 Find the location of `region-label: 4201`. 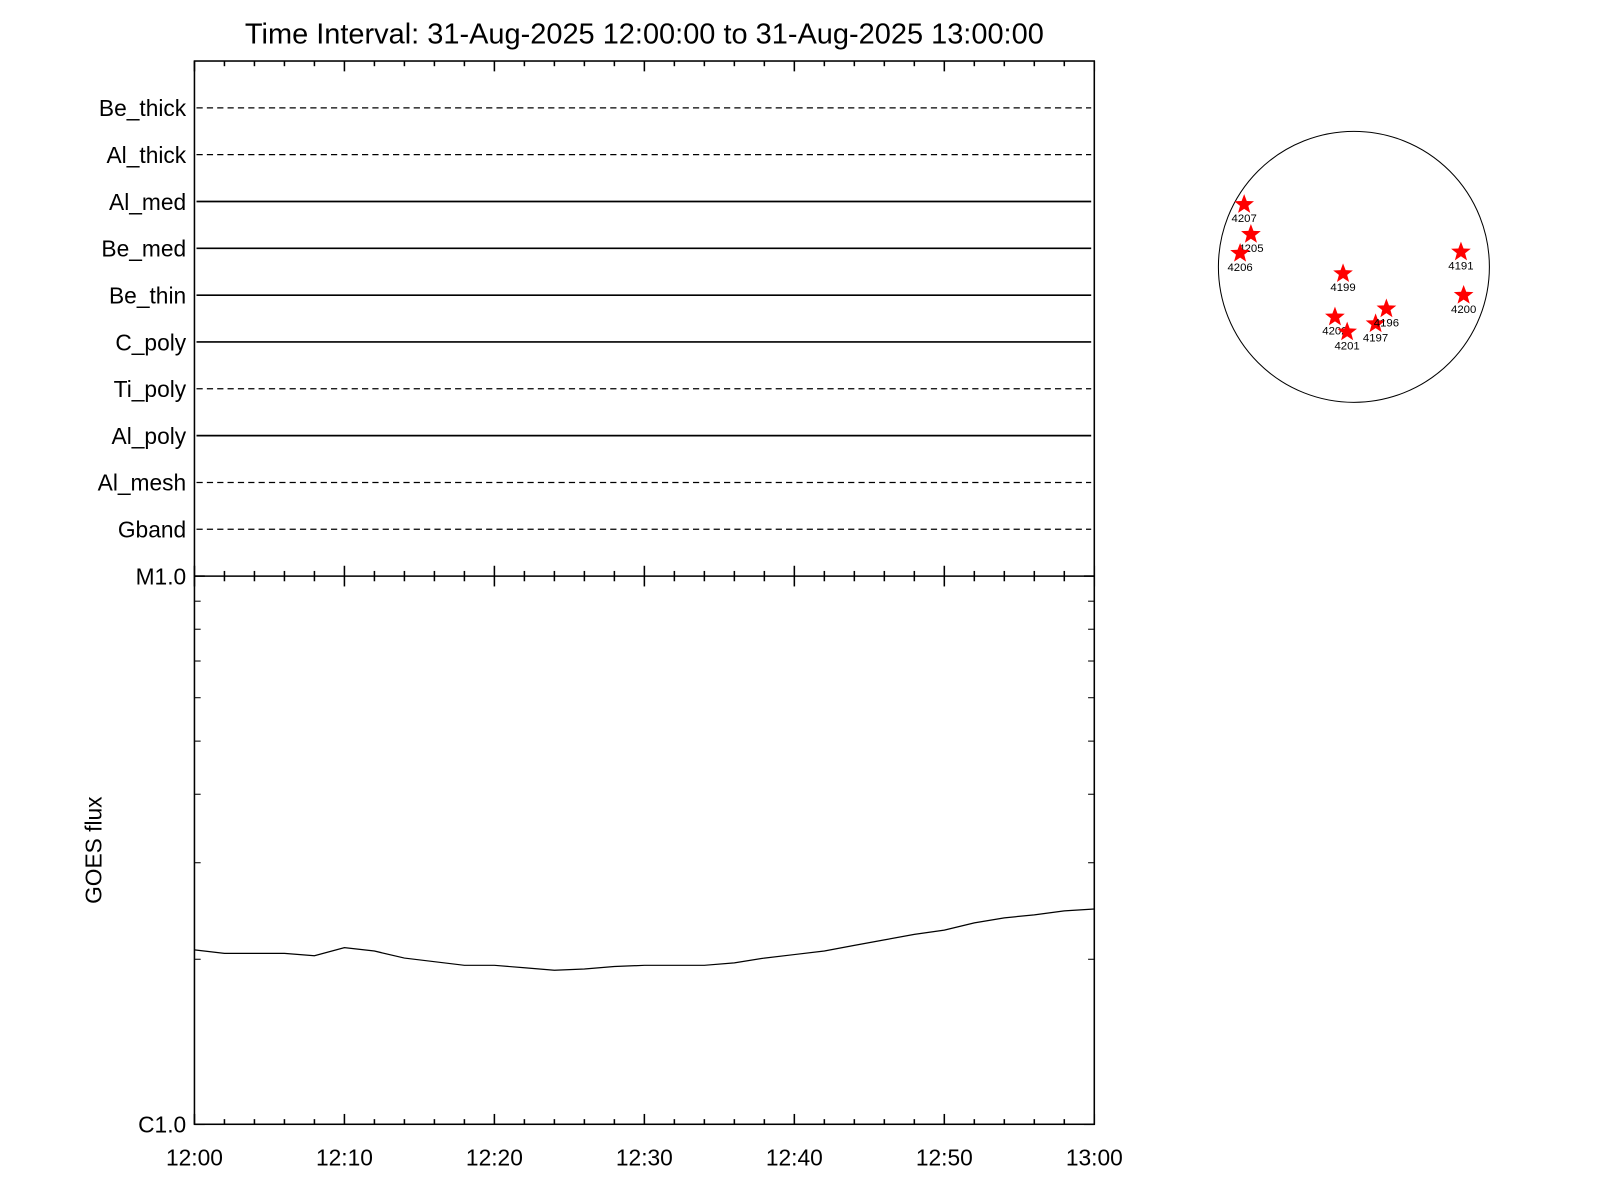

region-label: 4201 is located at coordinates (1346, 346).